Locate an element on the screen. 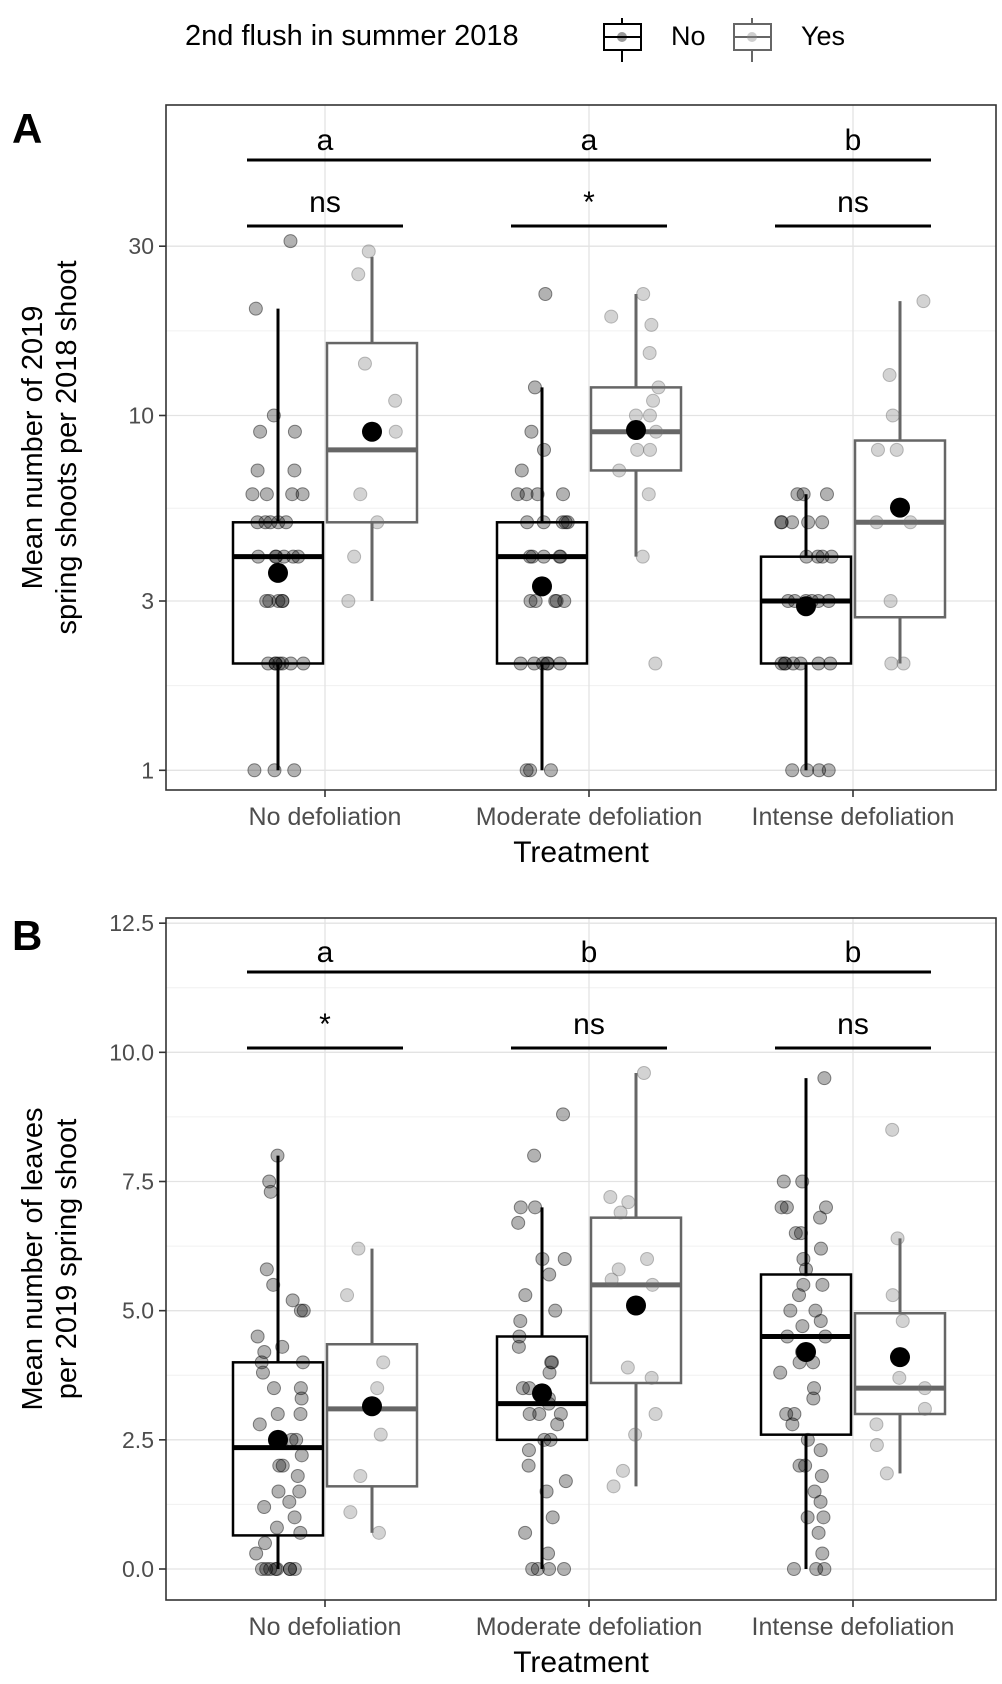  y-tick-label: 7.5 is located at coordinates (138, 1182).